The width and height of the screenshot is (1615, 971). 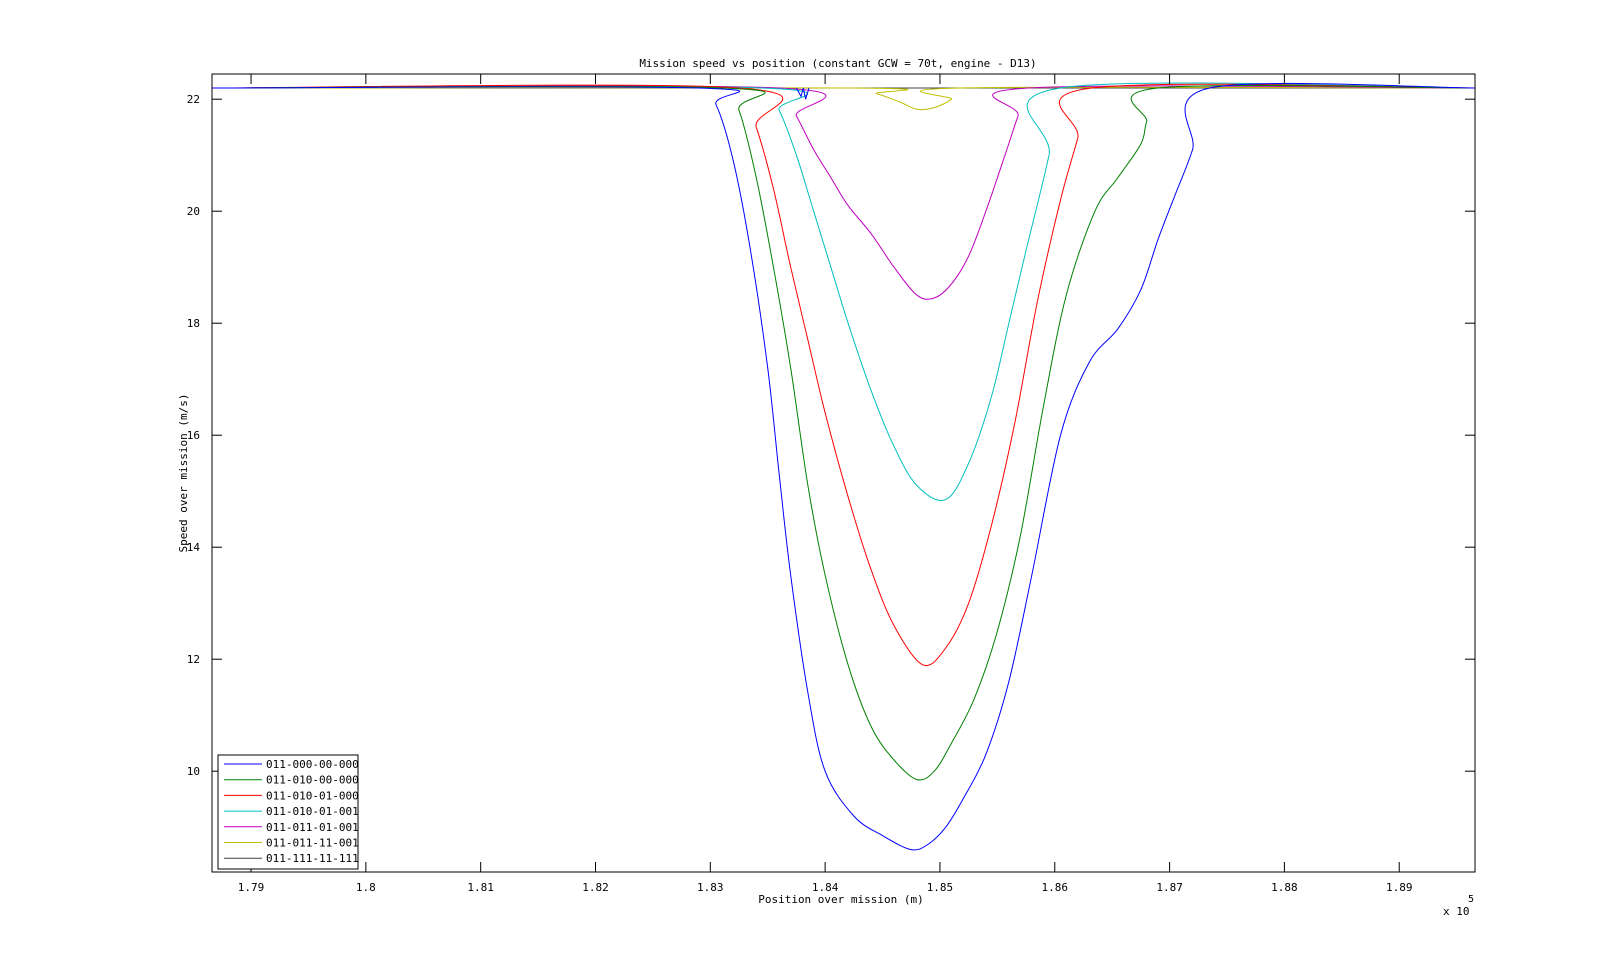 What do you see at coordinates (841, 899) in the screenshot?
I see `x-axis-label: Position over mission (m)` at bounding box center [841, 899].